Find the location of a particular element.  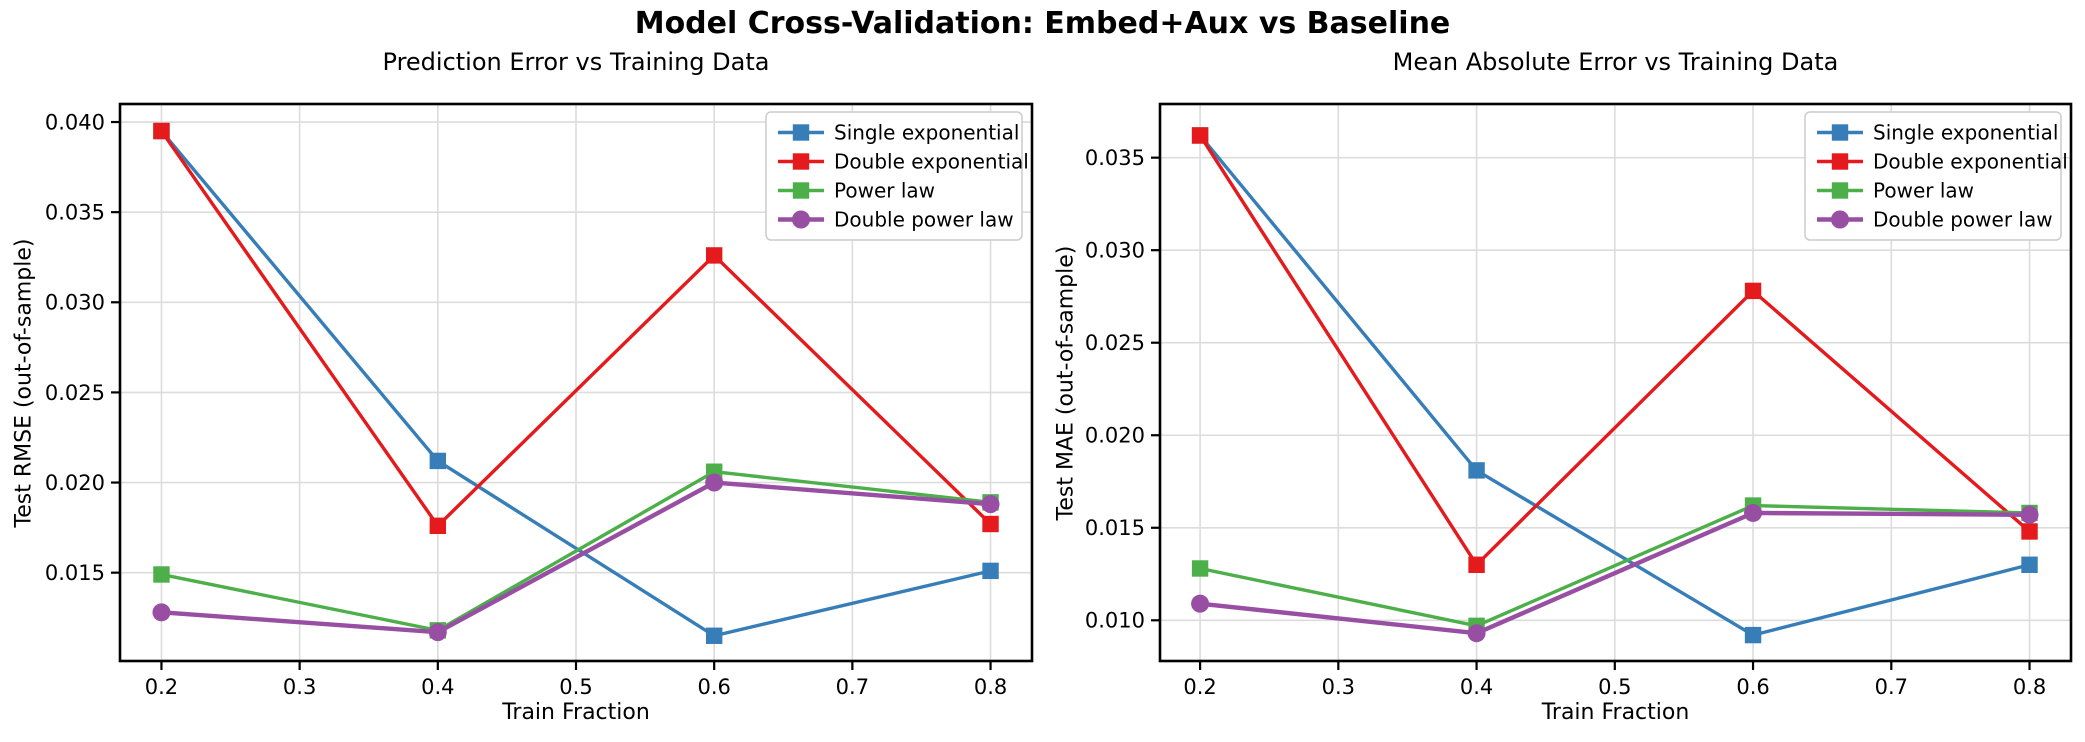

y-tick-label: 0.040 is located at coordinates (75, 122).